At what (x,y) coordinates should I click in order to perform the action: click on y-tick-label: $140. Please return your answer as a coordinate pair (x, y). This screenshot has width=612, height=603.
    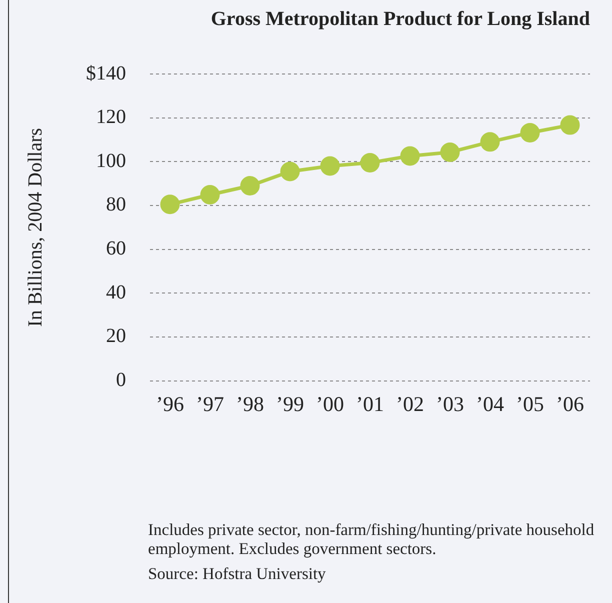
    Looking at the image, I should click on (106, 73).